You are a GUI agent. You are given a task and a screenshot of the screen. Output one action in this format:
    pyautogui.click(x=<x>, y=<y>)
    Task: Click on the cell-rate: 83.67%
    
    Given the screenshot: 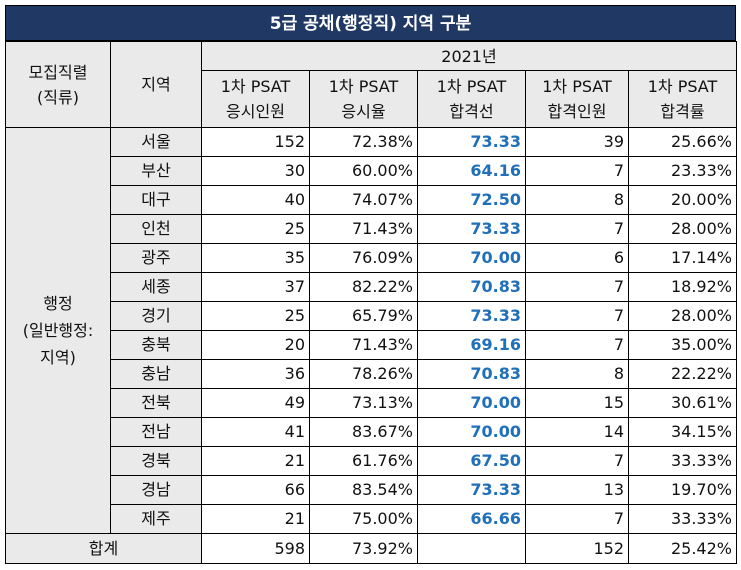 What is the action you would take?
    pyautogui.click(x=363, y=432)
    